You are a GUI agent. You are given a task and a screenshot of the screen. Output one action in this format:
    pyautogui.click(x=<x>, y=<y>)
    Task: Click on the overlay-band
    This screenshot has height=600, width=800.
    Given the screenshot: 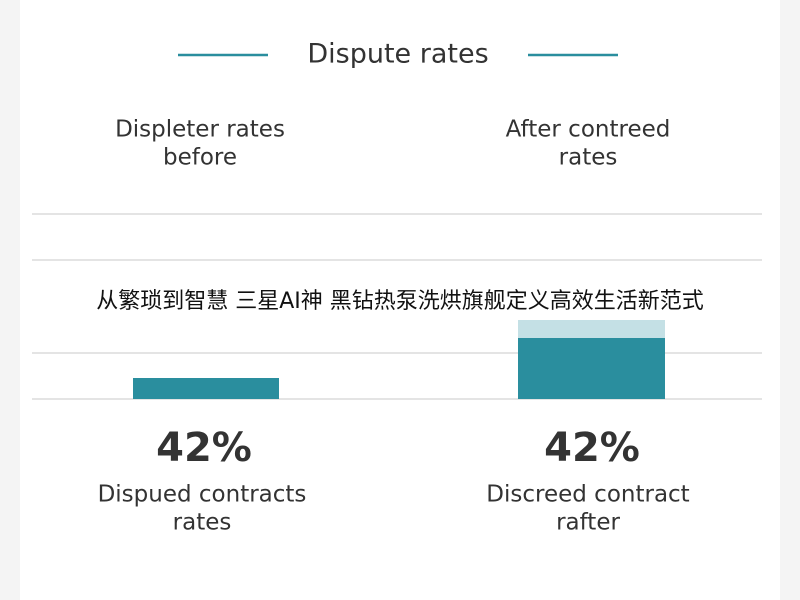 What is the action you would take?
    pyautogui.click(x=400, y=302)
    